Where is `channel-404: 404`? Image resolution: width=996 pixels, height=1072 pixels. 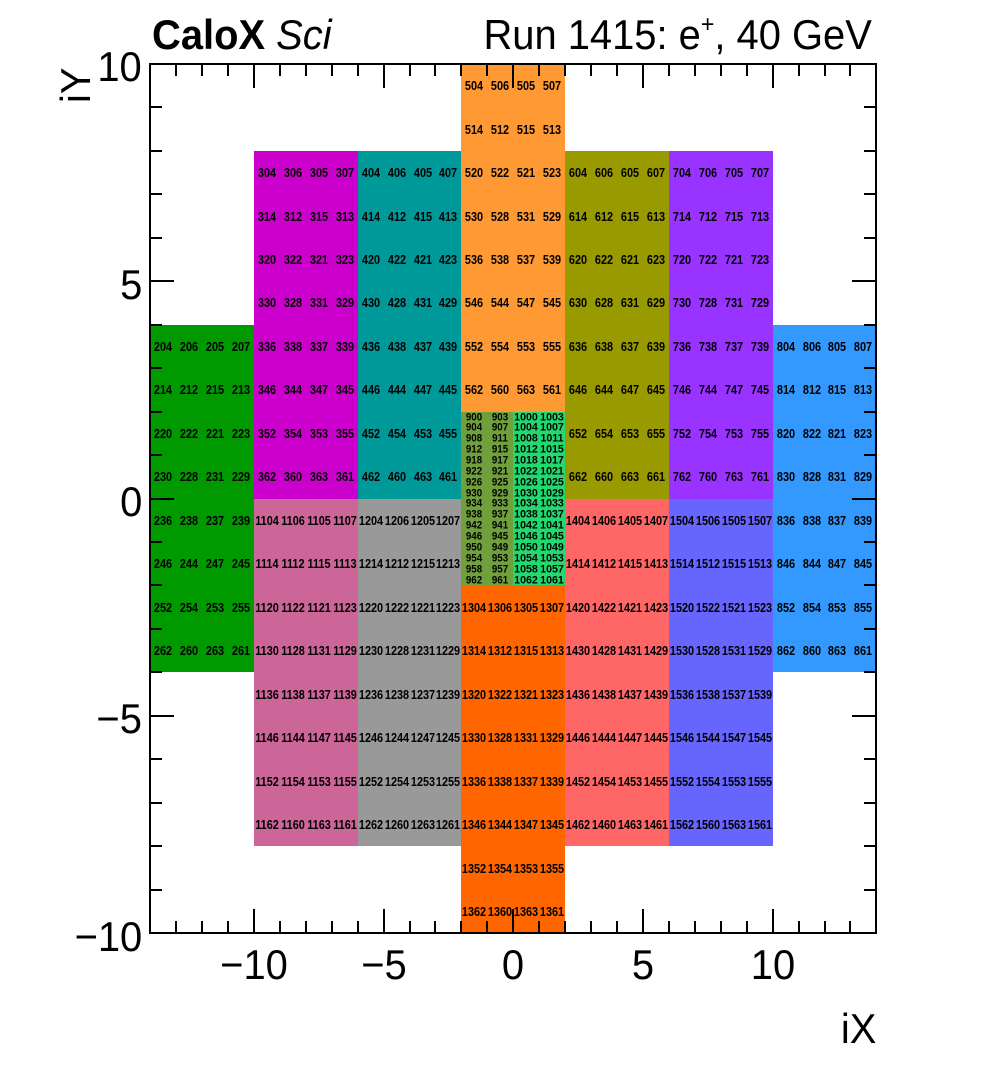
channel-404: 404 is located at coordinates (370, 172).